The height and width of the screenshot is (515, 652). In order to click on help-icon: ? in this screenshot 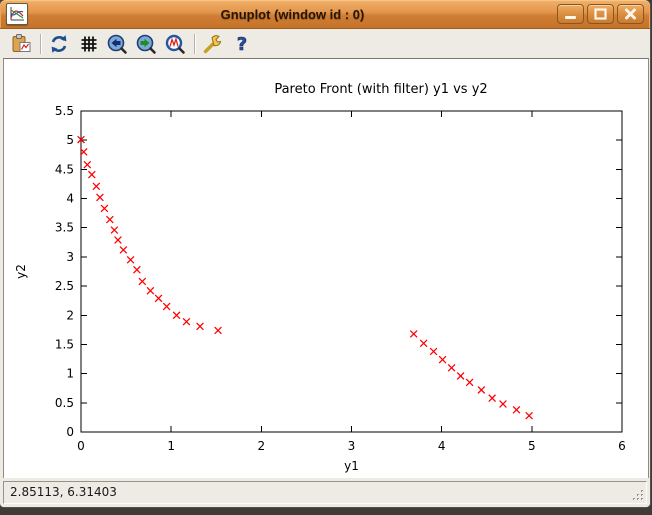, I will do `click(241, 44)`.